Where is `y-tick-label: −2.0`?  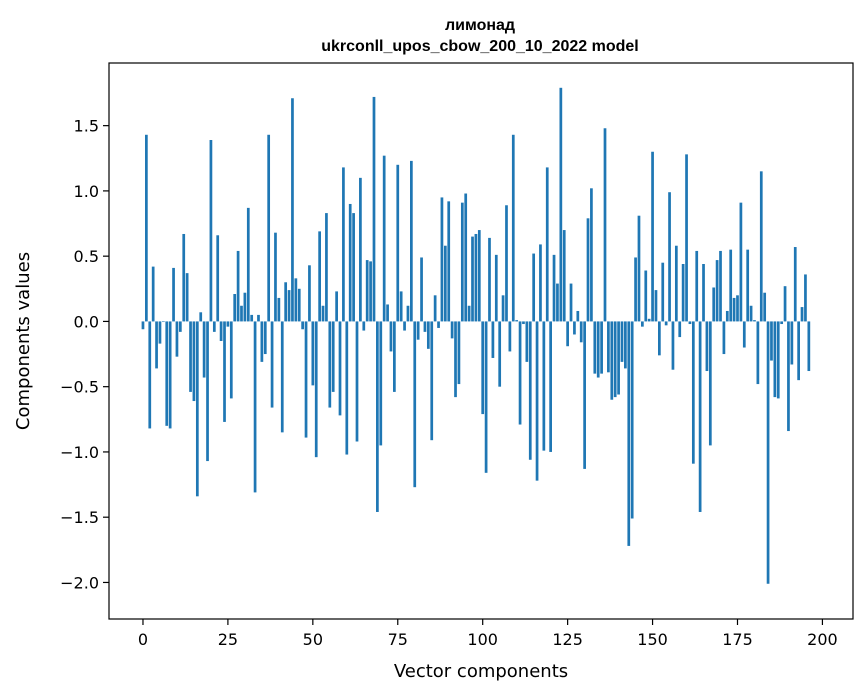
y-tick-label: −2.0 is located at coordinates (79, 582).